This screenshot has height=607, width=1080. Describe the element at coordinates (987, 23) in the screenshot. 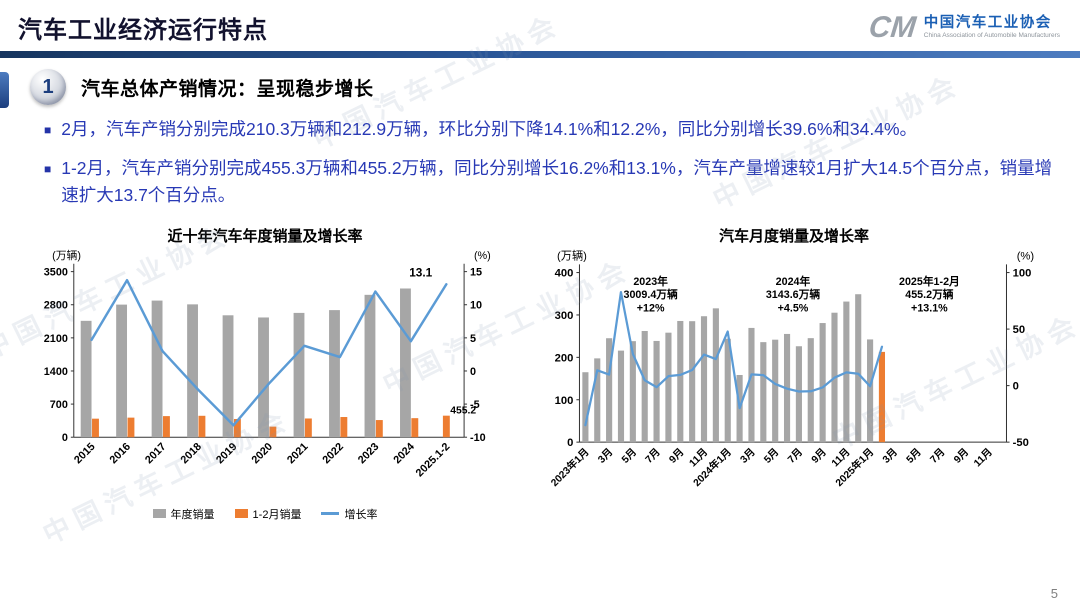

I see `org-name-cn: 中国汽车工业协会` at that location.